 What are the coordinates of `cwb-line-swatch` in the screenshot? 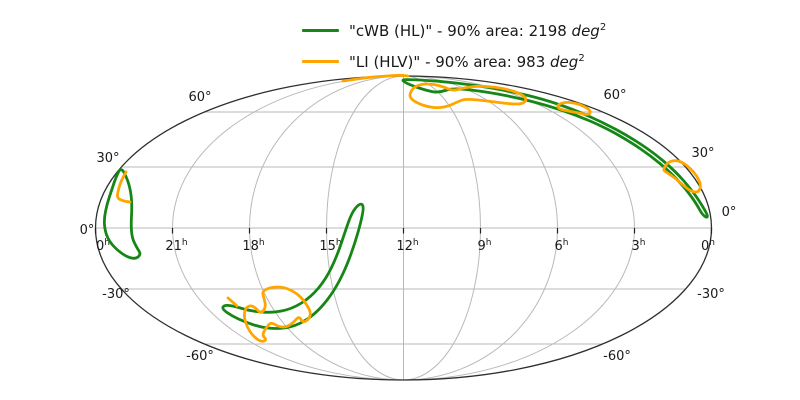 It's located at (320, 30).